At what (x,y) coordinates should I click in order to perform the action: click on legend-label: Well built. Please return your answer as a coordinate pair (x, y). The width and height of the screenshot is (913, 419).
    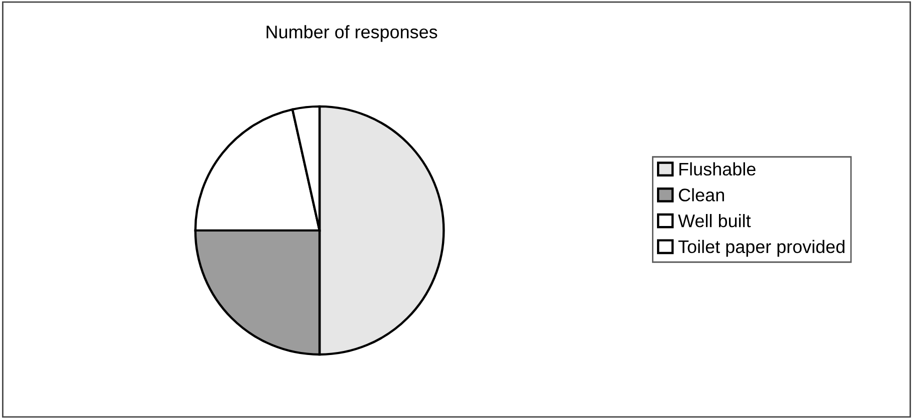
    Looking at the image, I should click on (714, 221).